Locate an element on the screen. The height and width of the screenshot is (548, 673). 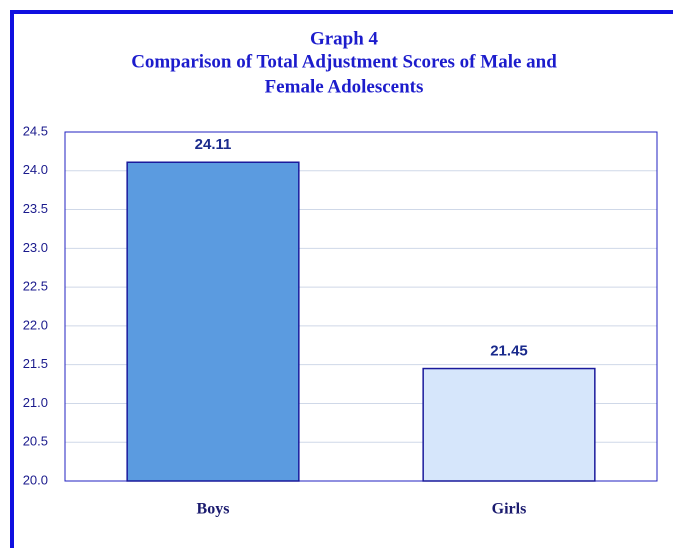
value-label: 21.45 is located at coordinates (509, 351).